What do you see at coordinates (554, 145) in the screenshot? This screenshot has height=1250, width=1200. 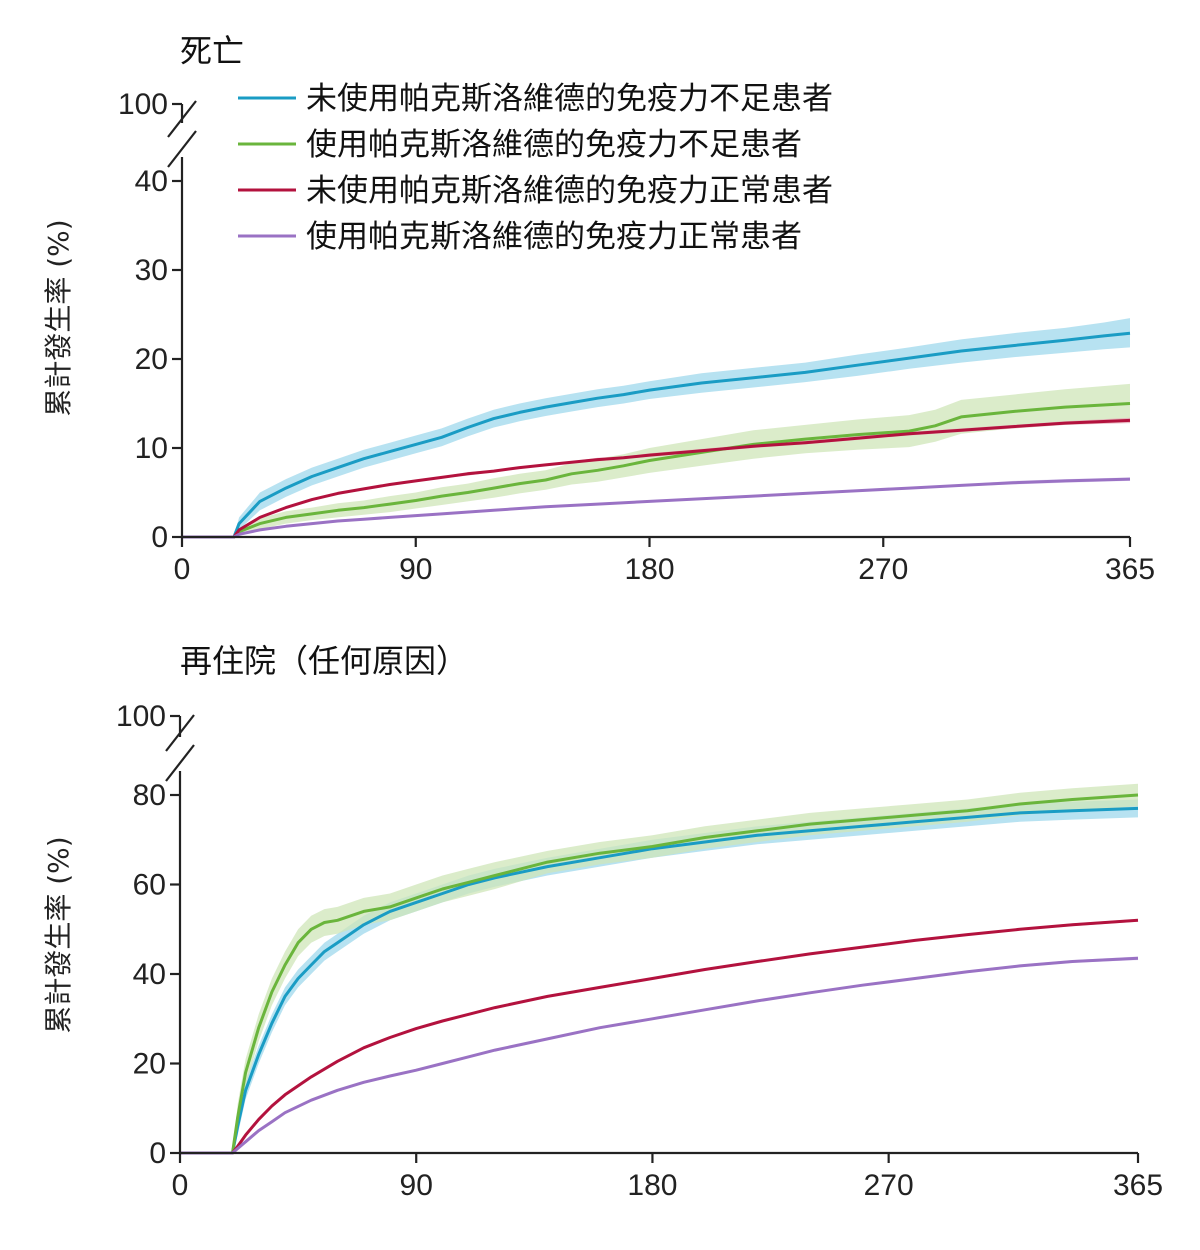 I see `legend-label-2: 使用帕克斯洛維德的免疫力不足患者` at bounding box center [554, 145].